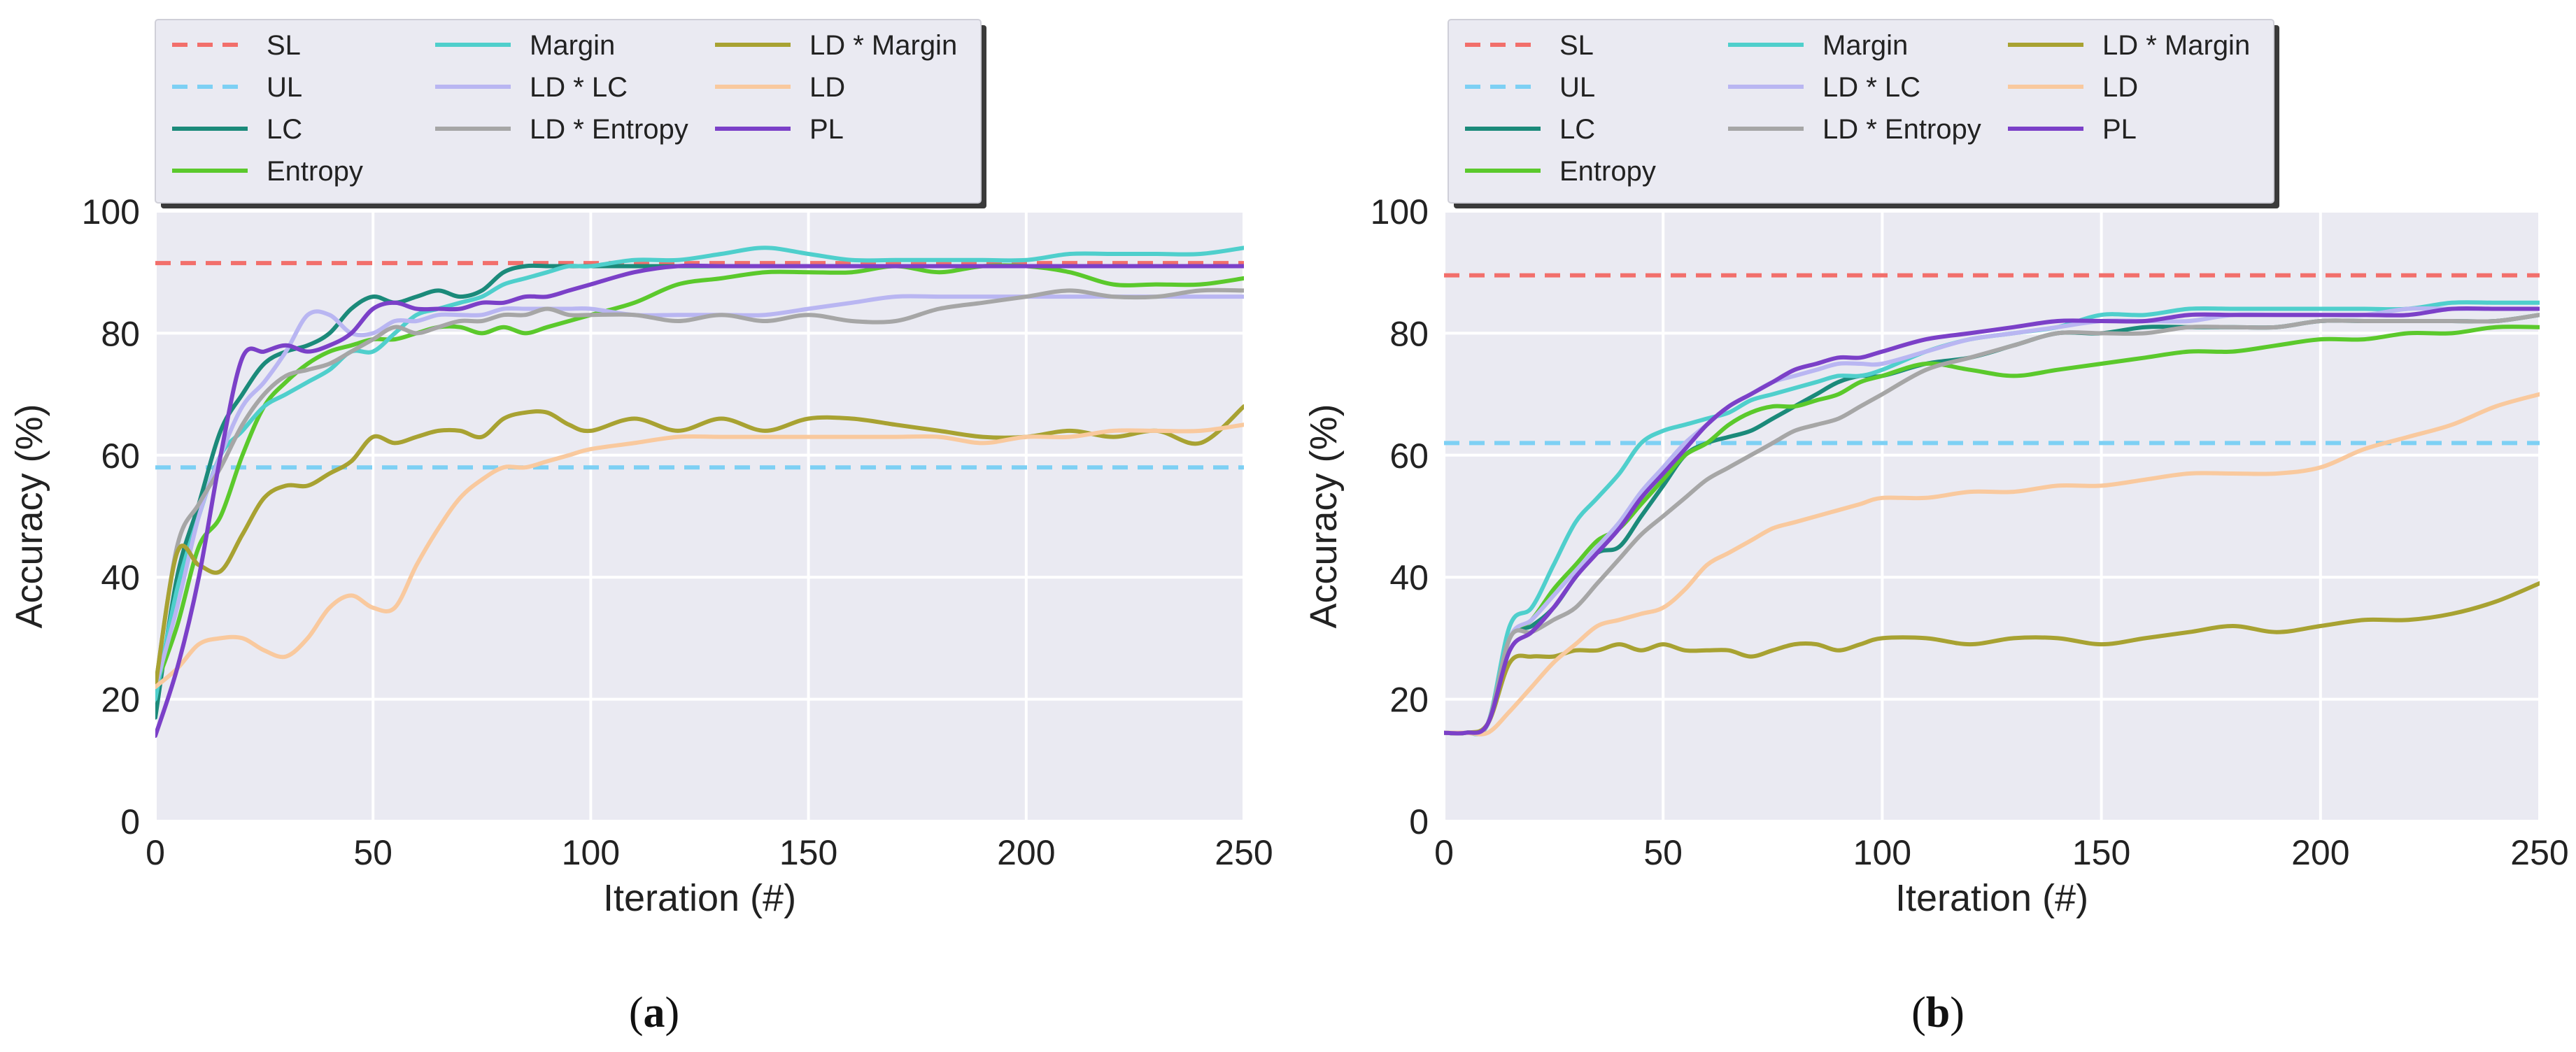 This screenshot has height=1052, width=2576. I want to click on caption-letter: b, so click(1938, 1013).